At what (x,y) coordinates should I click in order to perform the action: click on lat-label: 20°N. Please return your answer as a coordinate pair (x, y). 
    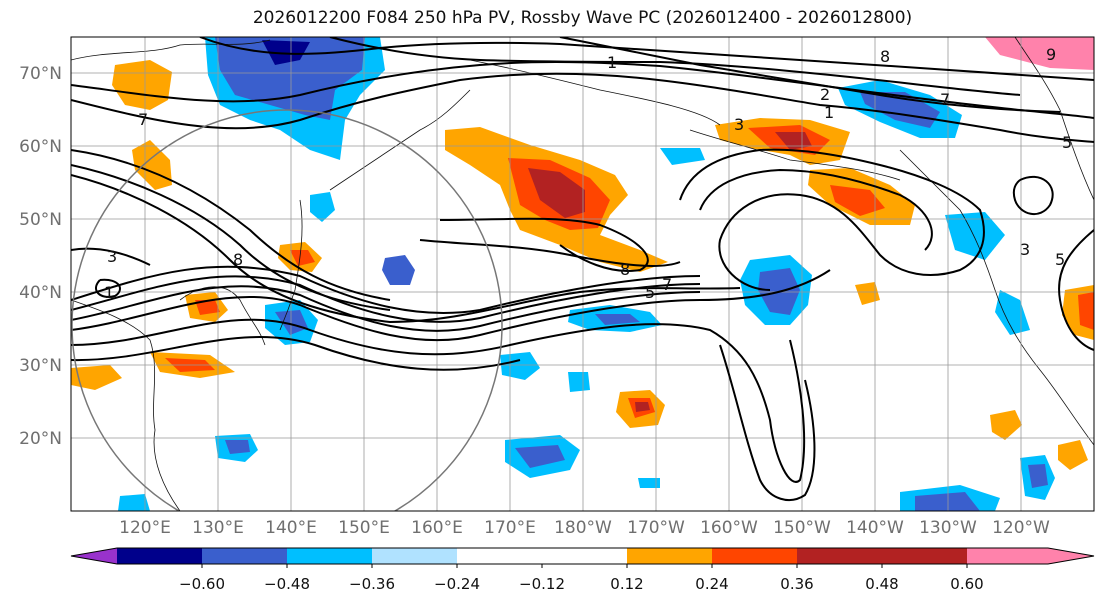
    Looking at the image, I should click on (40, 439).